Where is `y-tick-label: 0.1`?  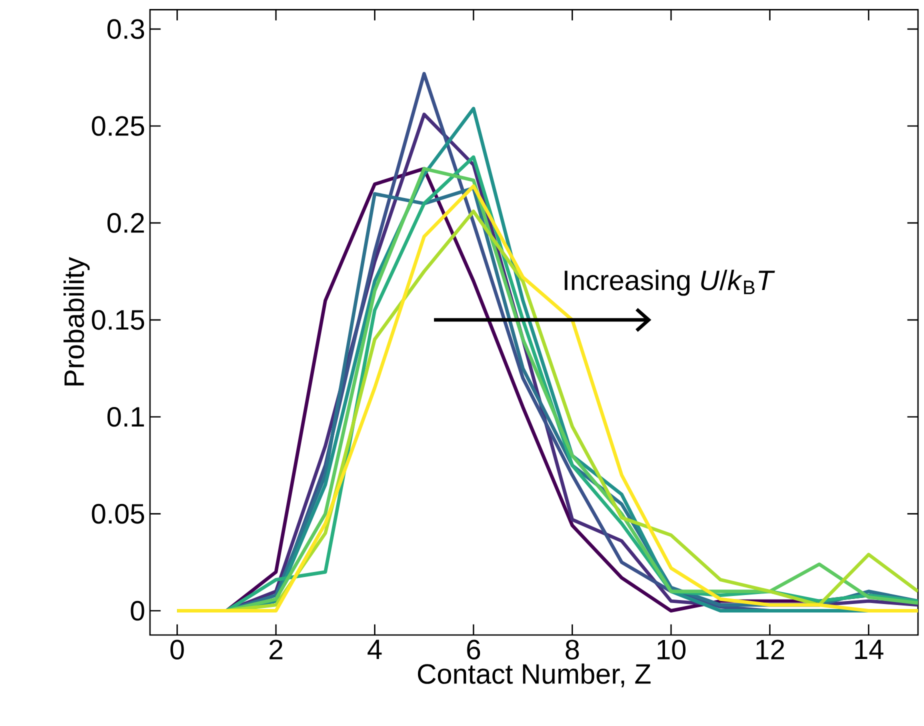
y-tick-label: 0.1 is located at coordinates (125, 416).